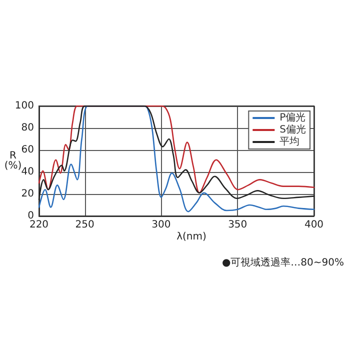 The width and height of the screenshot is (350, 350). Describe the element at coordinates (27, 194) in the screenshot. I see `y-tick-label: 20` at that location.